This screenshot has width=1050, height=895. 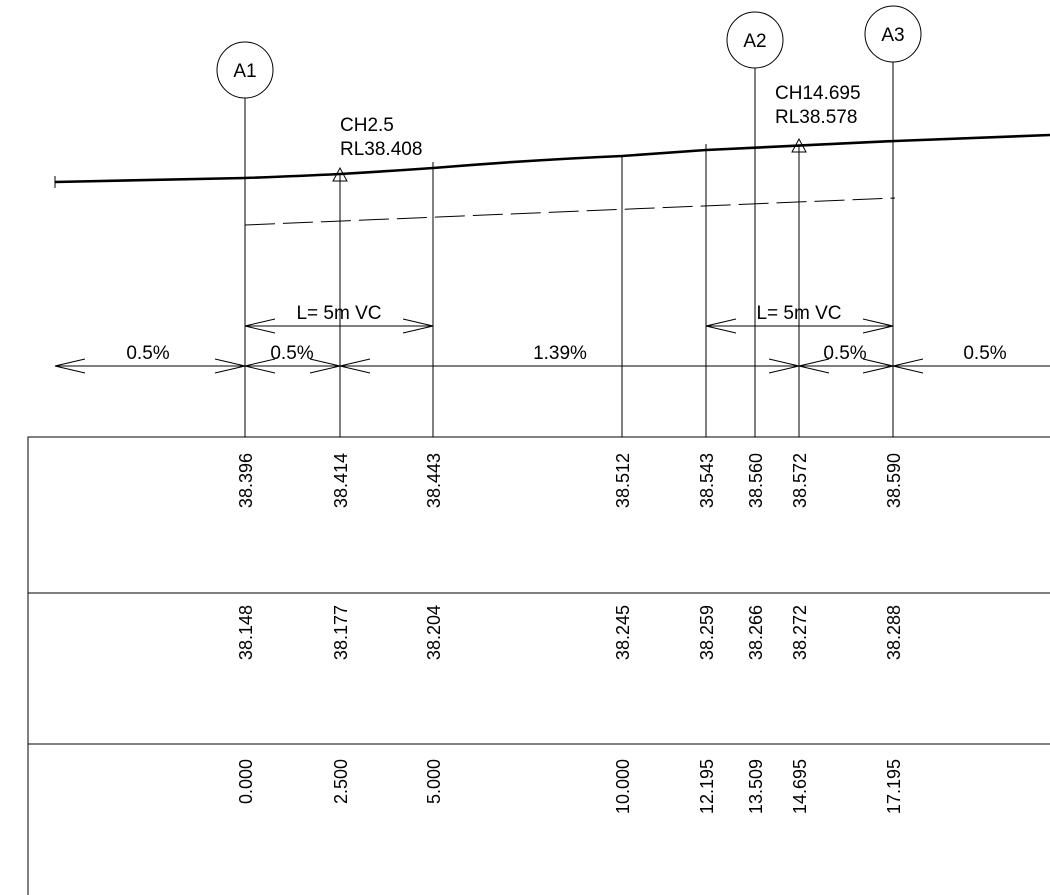 I want to click on marker-a2-label: A2, so click(x=754, y=41).